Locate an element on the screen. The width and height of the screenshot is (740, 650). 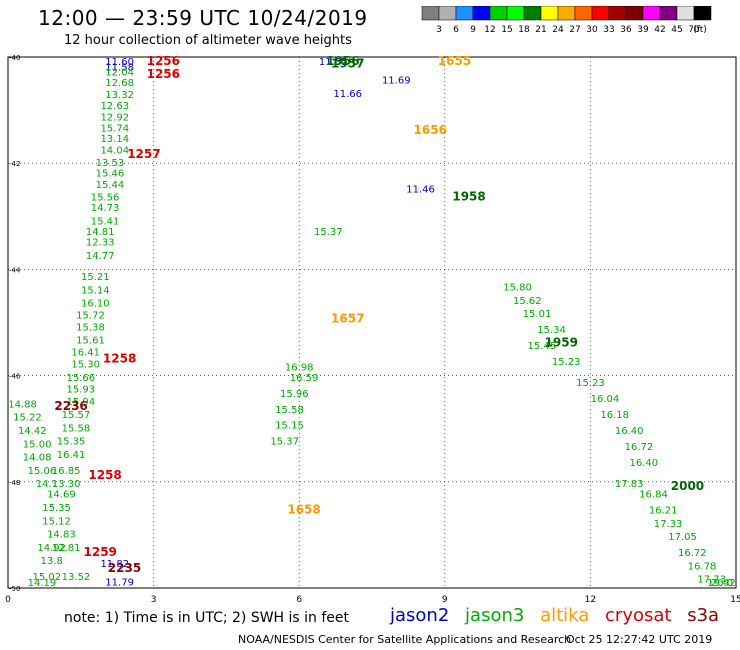
data-point-label: 2000 is located at coordinates (687, 486).